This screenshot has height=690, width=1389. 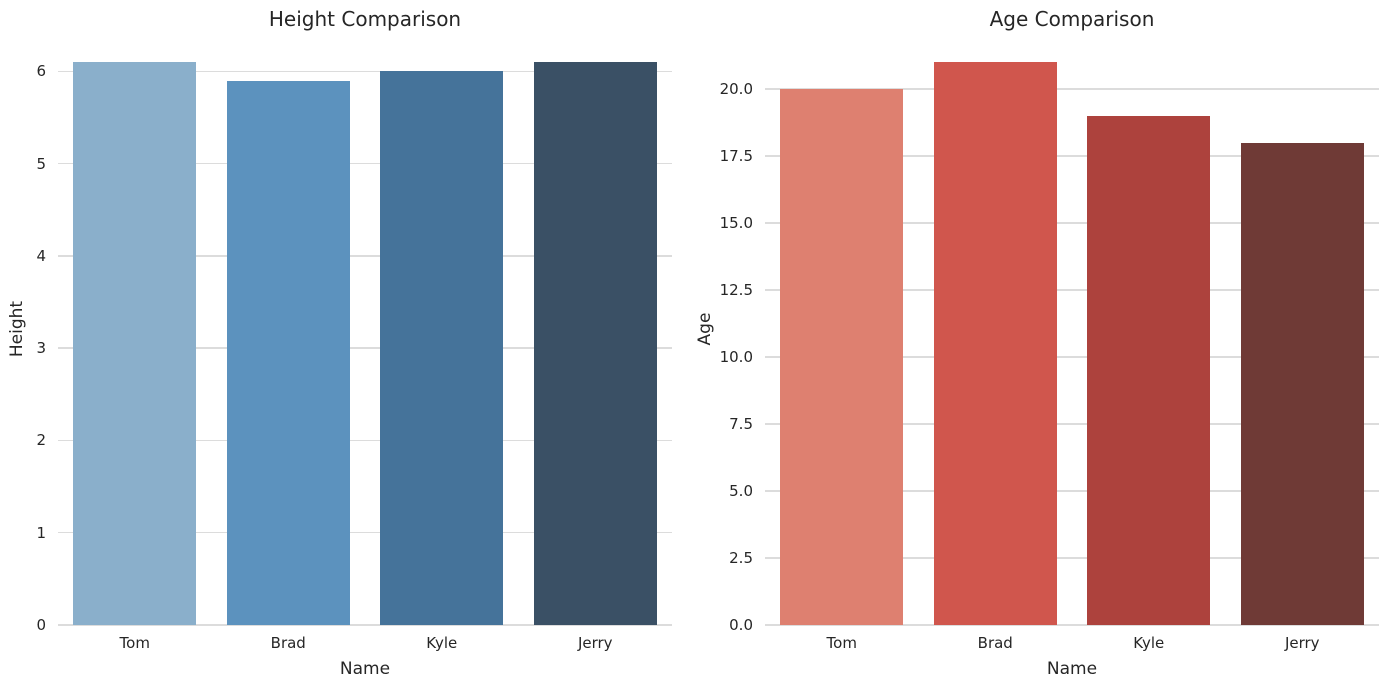 What do you see at coordinates (736, 155) in the screenshot?
I see `y-tick-label: 17.5` at bounding box center [736, 155].